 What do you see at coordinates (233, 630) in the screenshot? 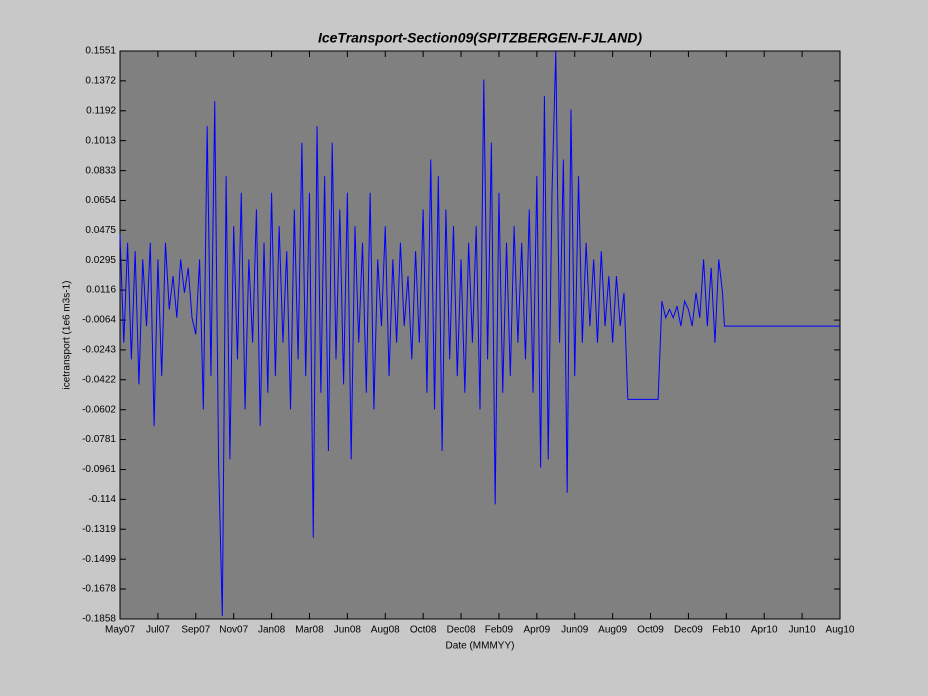
I see `x-tick-label: Nov07` at bounding box center [233, 630].